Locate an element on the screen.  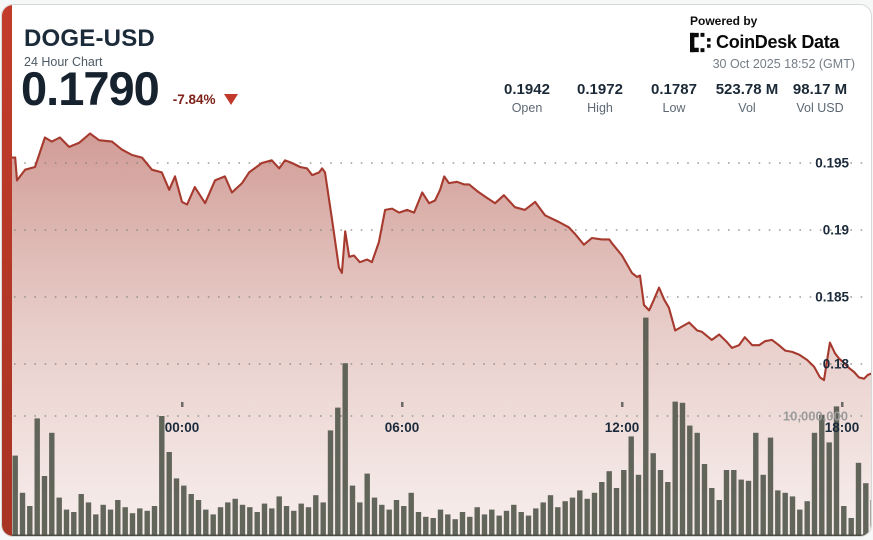
stat-vol-usd: 98.17 M Vol USD is located at coordinates (820, 98).